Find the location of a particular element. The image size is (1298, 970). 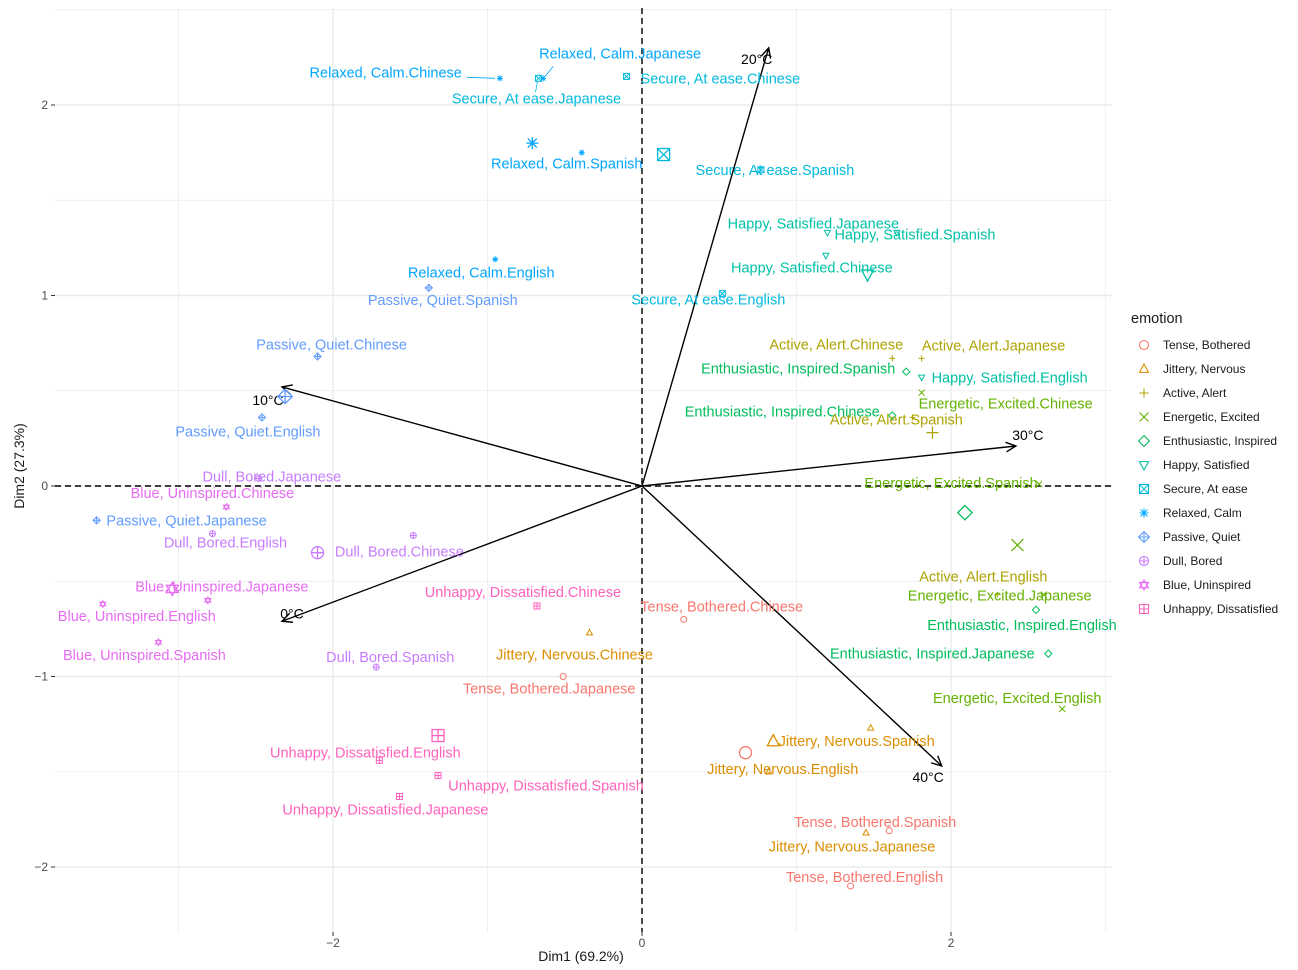

legend-item: Active, Alert is located at coordinates (1183, 393).